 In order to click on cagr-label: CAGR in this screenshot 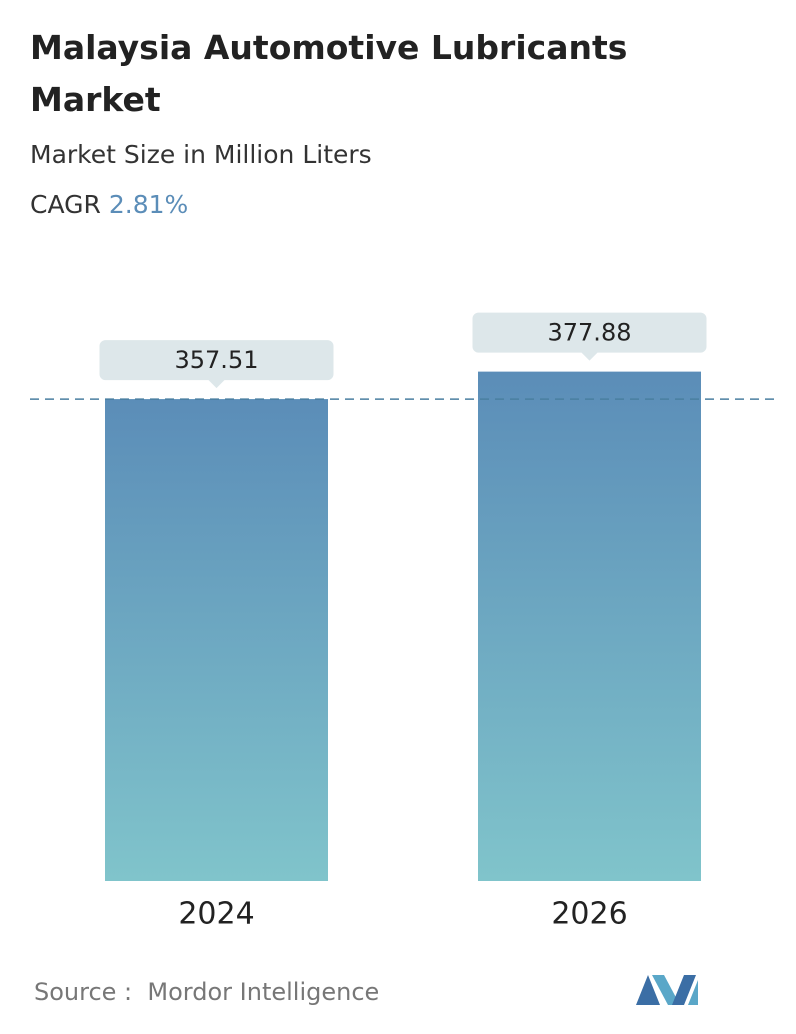, I will do `click(65, 204)`.